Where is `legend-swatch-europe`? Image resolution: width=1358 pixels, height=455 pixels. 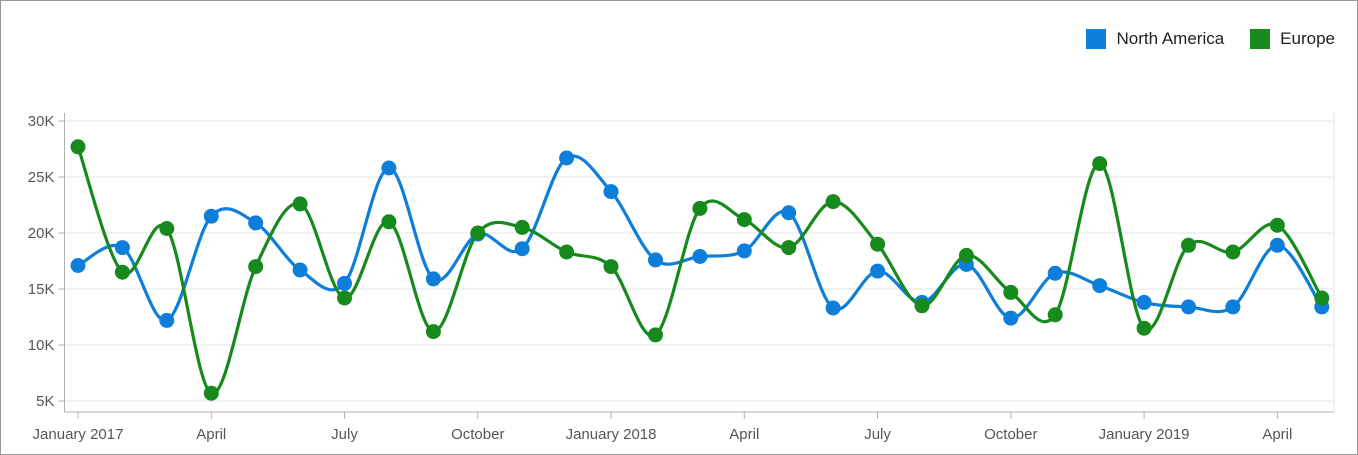
legend-swatch-europe is located at coordinates (1260, 39).